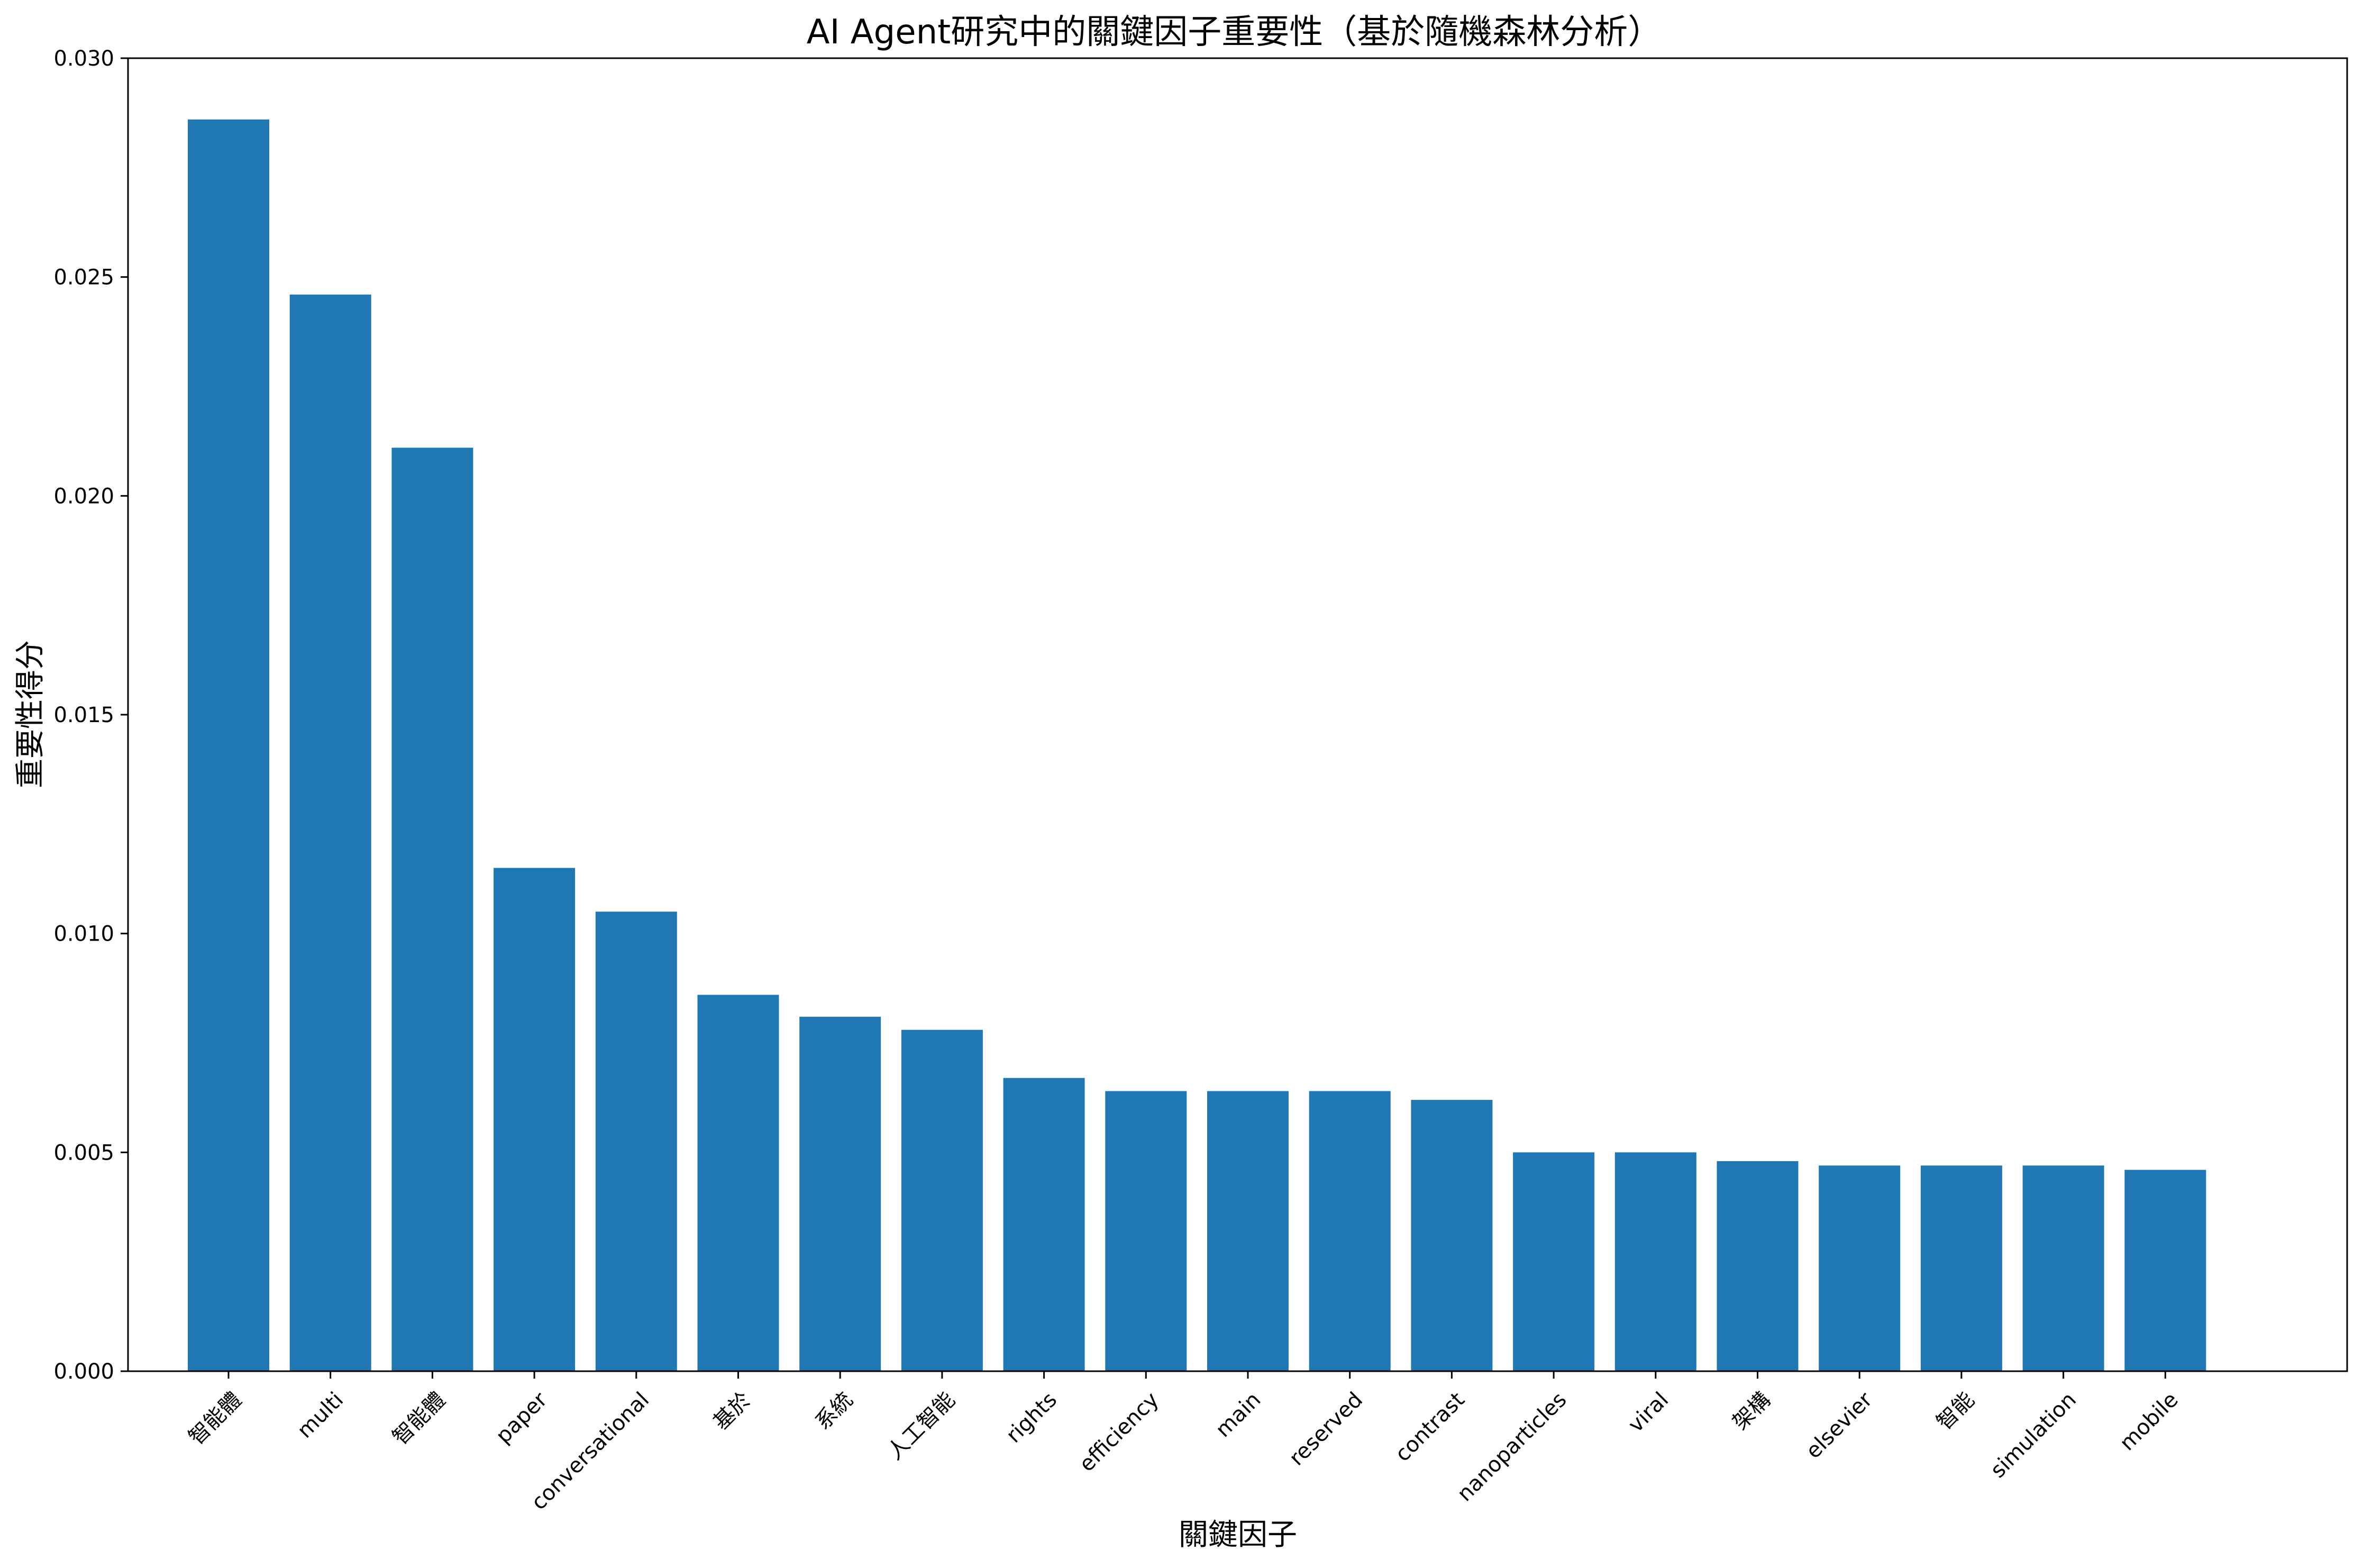 The height and width of the screenshot is (1568, 2363). Describe the element at coordinates (83, 1153) in the screenshot. I see `y-tick-label-1: 0.005` at that location.